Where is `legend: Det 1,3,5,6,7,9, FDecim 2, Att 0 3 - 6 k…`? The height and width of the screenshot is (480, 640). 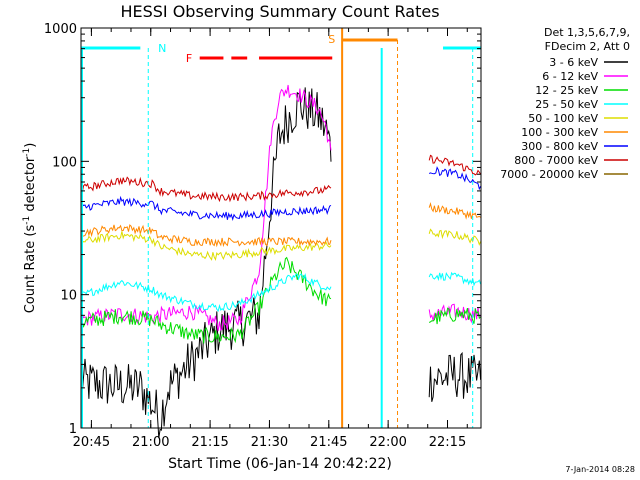 legend: Det 1,3,5,6,7,9, FDecim 2, Att 0 3 - 6 k… is located at coordinates (565, 103).